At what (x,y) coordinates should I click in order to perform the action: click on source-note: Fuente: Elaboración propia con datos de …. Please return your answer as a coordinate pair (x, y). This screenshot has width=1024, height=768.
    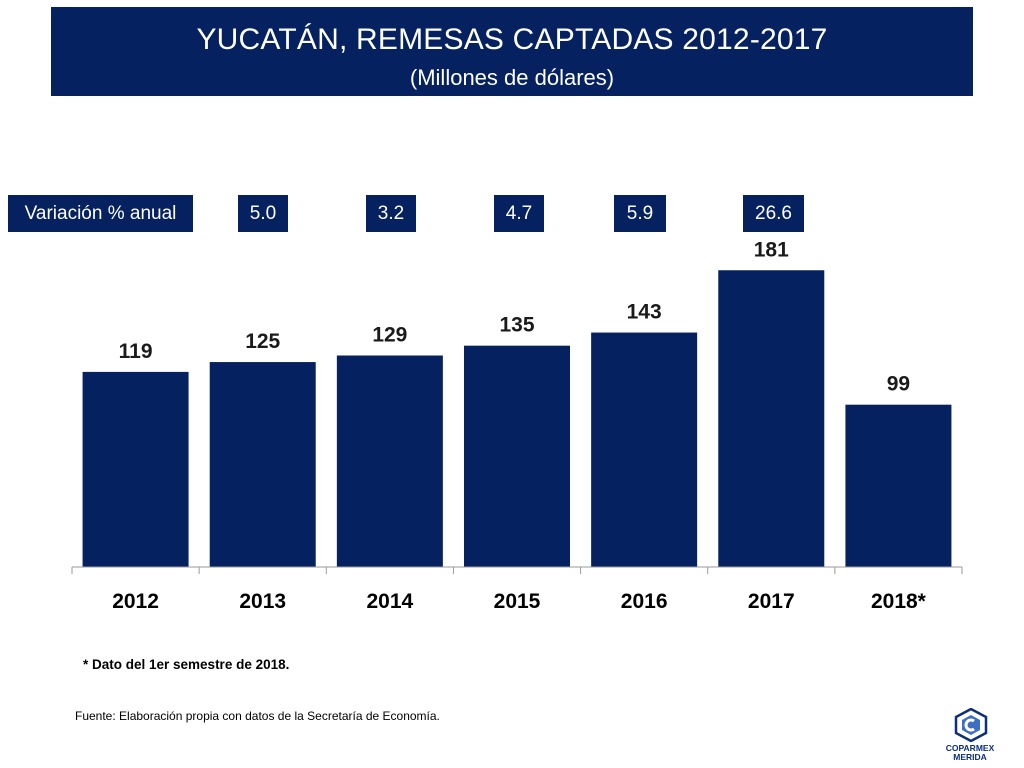
    Looking at the image, I should click on (257, 716).